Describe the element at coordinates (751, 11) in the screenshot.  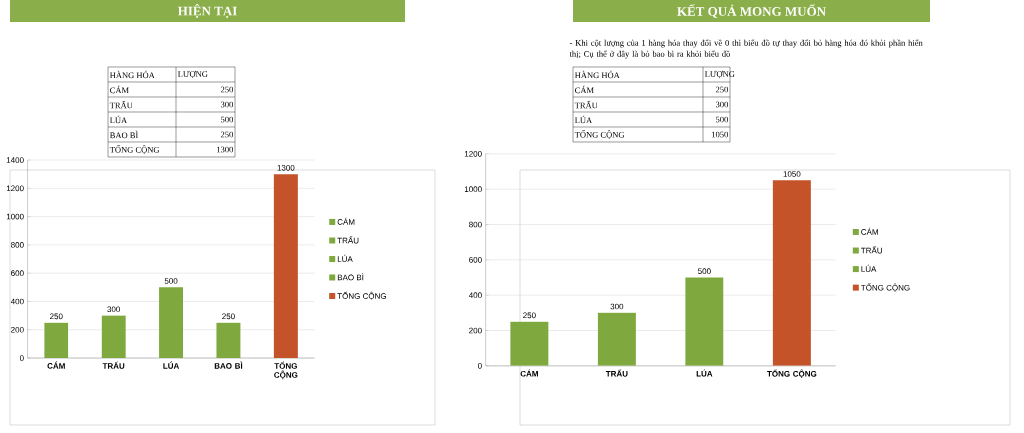
I see `chart-title: KẾT QUẢ MONG MUỐN` at that location.